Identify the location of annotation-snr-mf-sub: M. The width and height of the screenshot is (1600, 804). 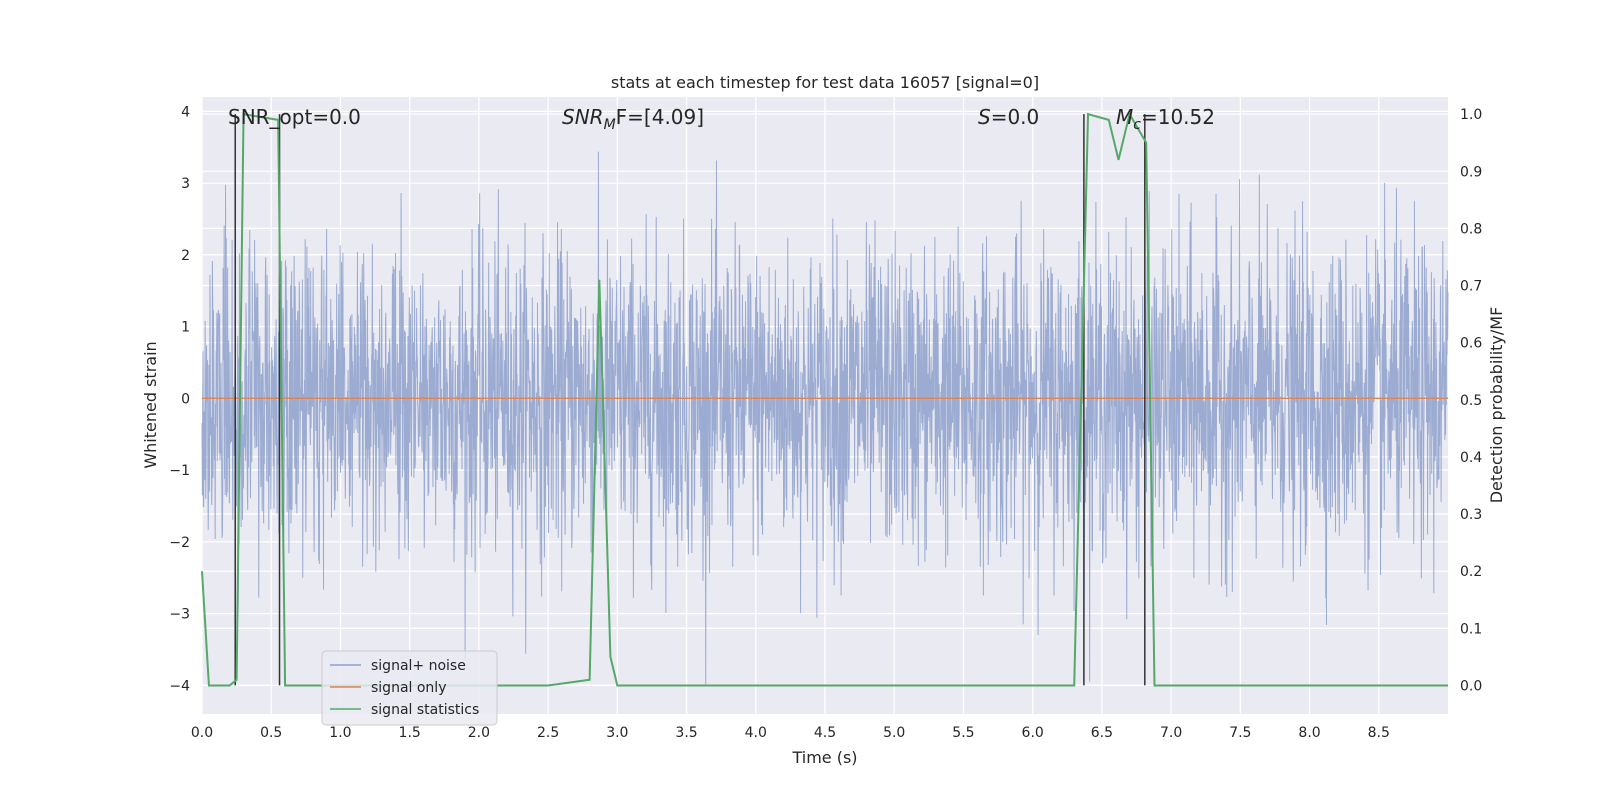
(610, 125).